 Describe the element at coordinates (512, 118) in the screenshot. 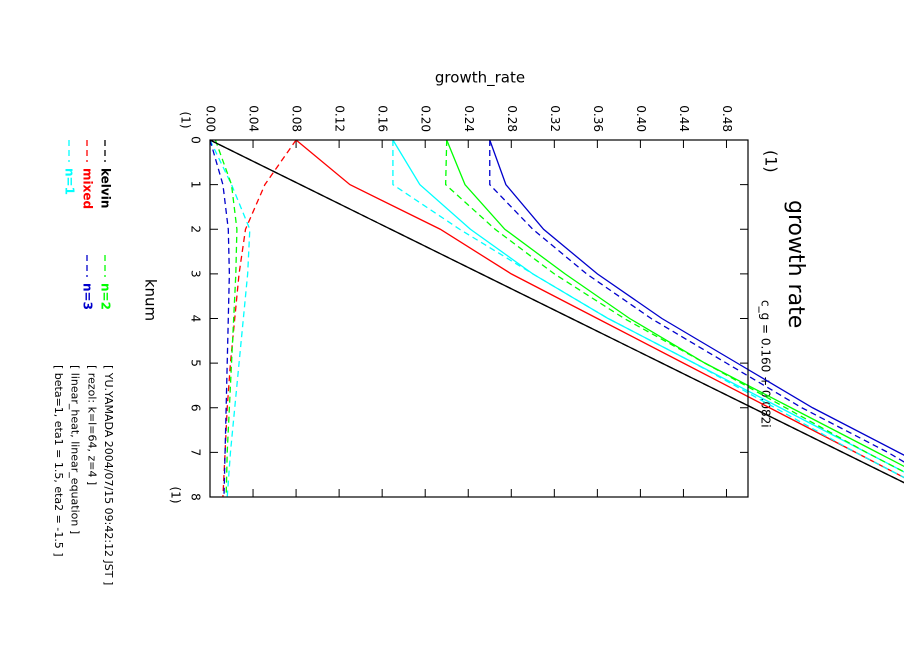

I see `y-tick-label: 0.28` at that location.